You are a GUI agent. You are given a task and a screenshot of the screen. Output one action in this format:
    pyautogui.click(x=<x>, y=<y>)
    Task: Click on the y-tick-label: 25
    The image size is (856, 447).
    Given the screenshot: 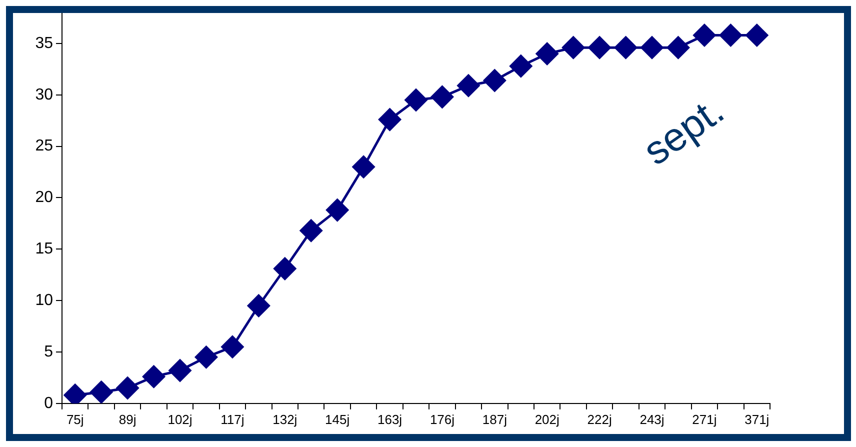 What is the action you would take?
    pyautogui.click(x=44, y=146)
    